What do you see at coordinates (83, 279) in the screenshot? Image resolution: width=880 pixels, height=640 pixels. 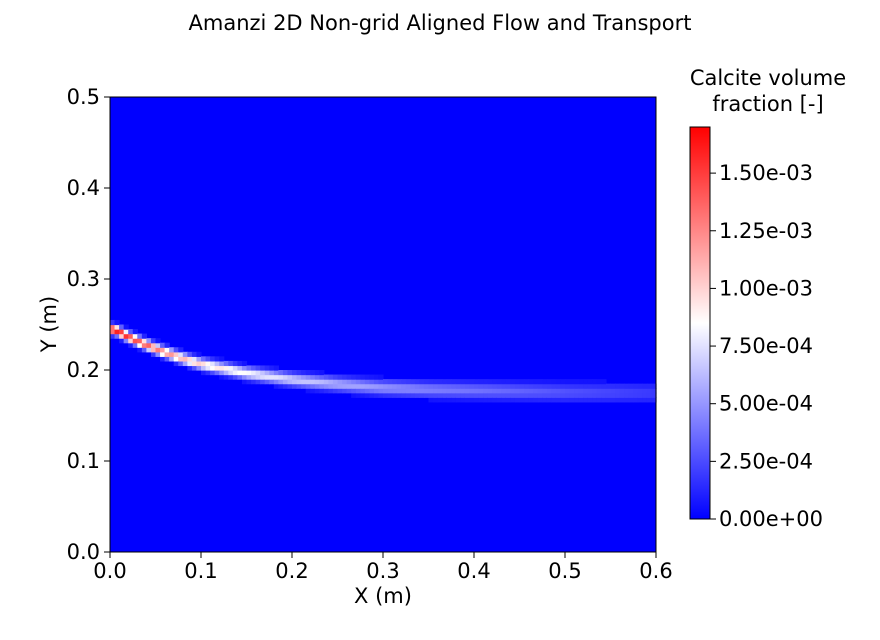 I see `y-tick-label: 0.3` at bounding box center [83, 279].